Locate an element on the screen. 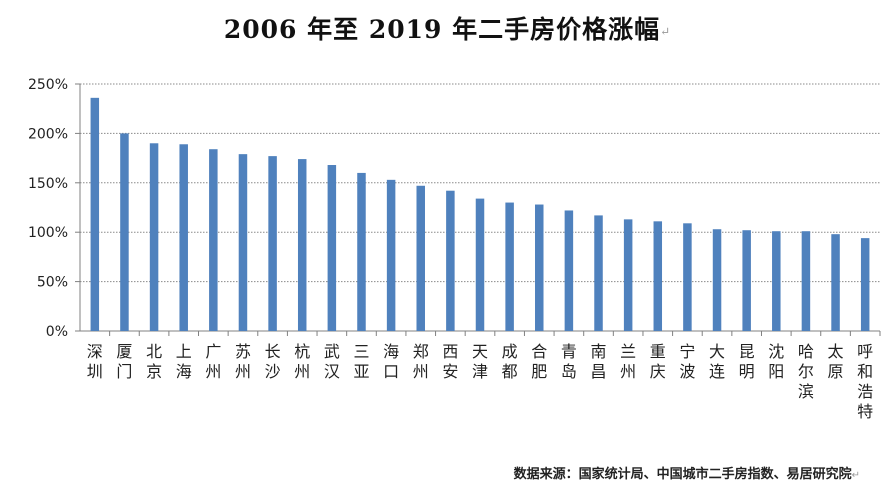 This screenshot has width=895, height=491. y-tick-labels: 0% 50% 100% 150% 200% 250% is located at coordinates (48, 208).